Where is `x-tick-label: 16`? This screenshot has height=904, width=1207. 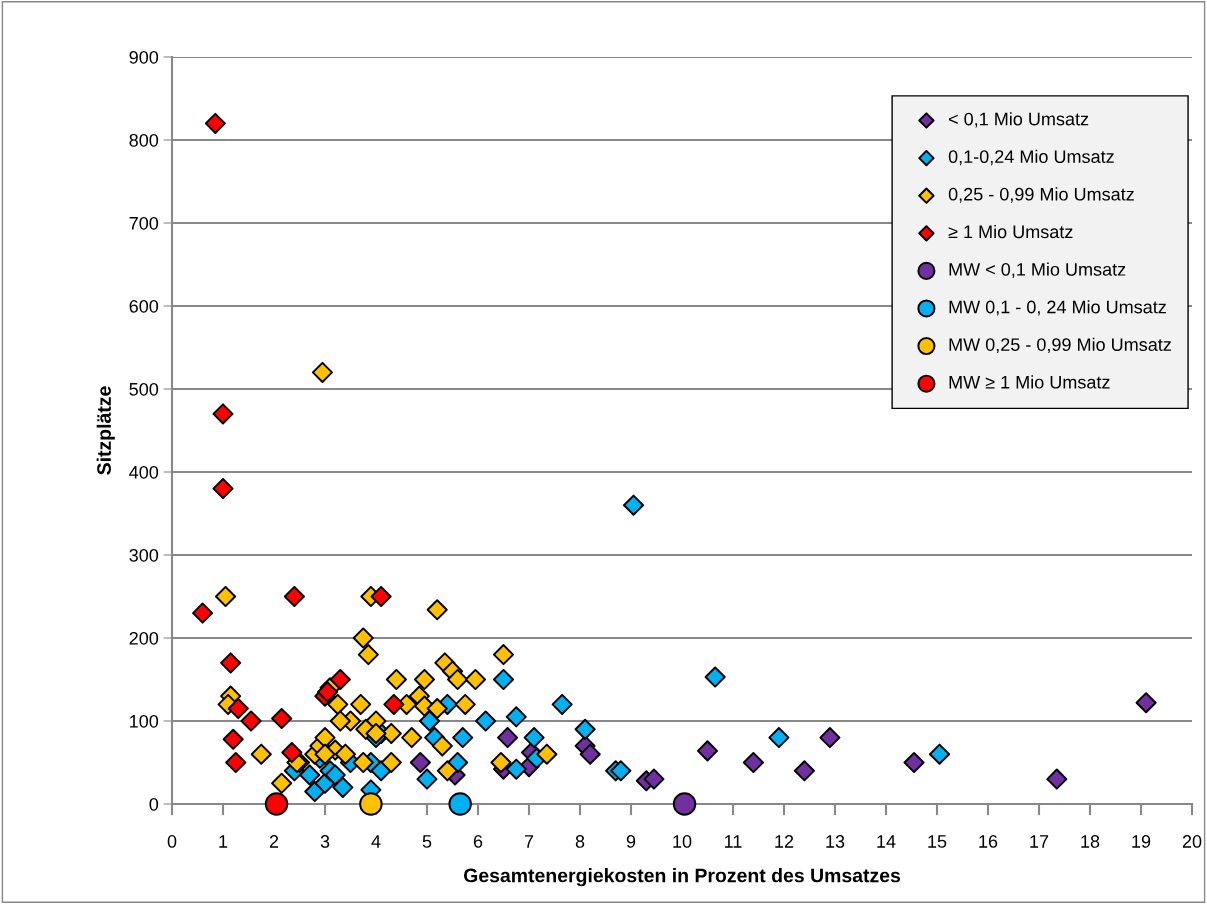
x-tick-label: 16 is located at coordinates (988, 841).